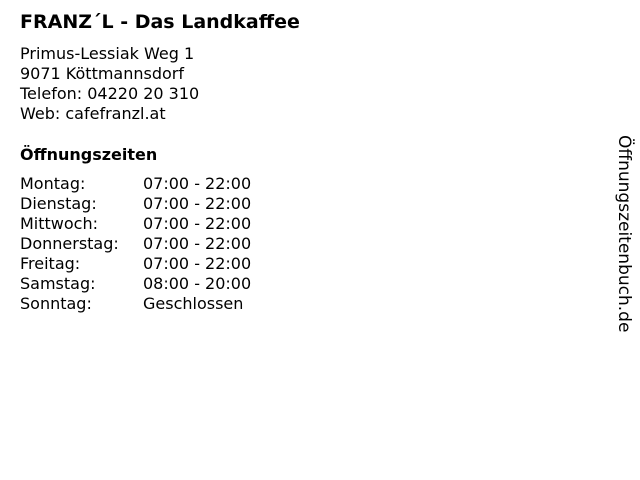  Describe the element at coordinates (58, 283) in the screenshot. I see `day: Samstag:` at that location.